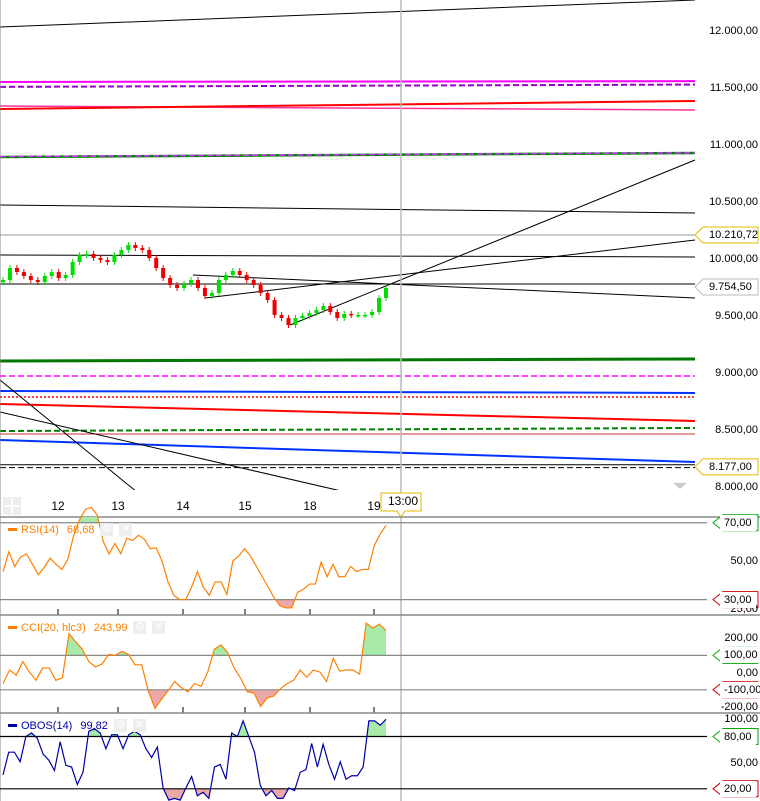  I want to click on indicator-line, so click(194, 557).